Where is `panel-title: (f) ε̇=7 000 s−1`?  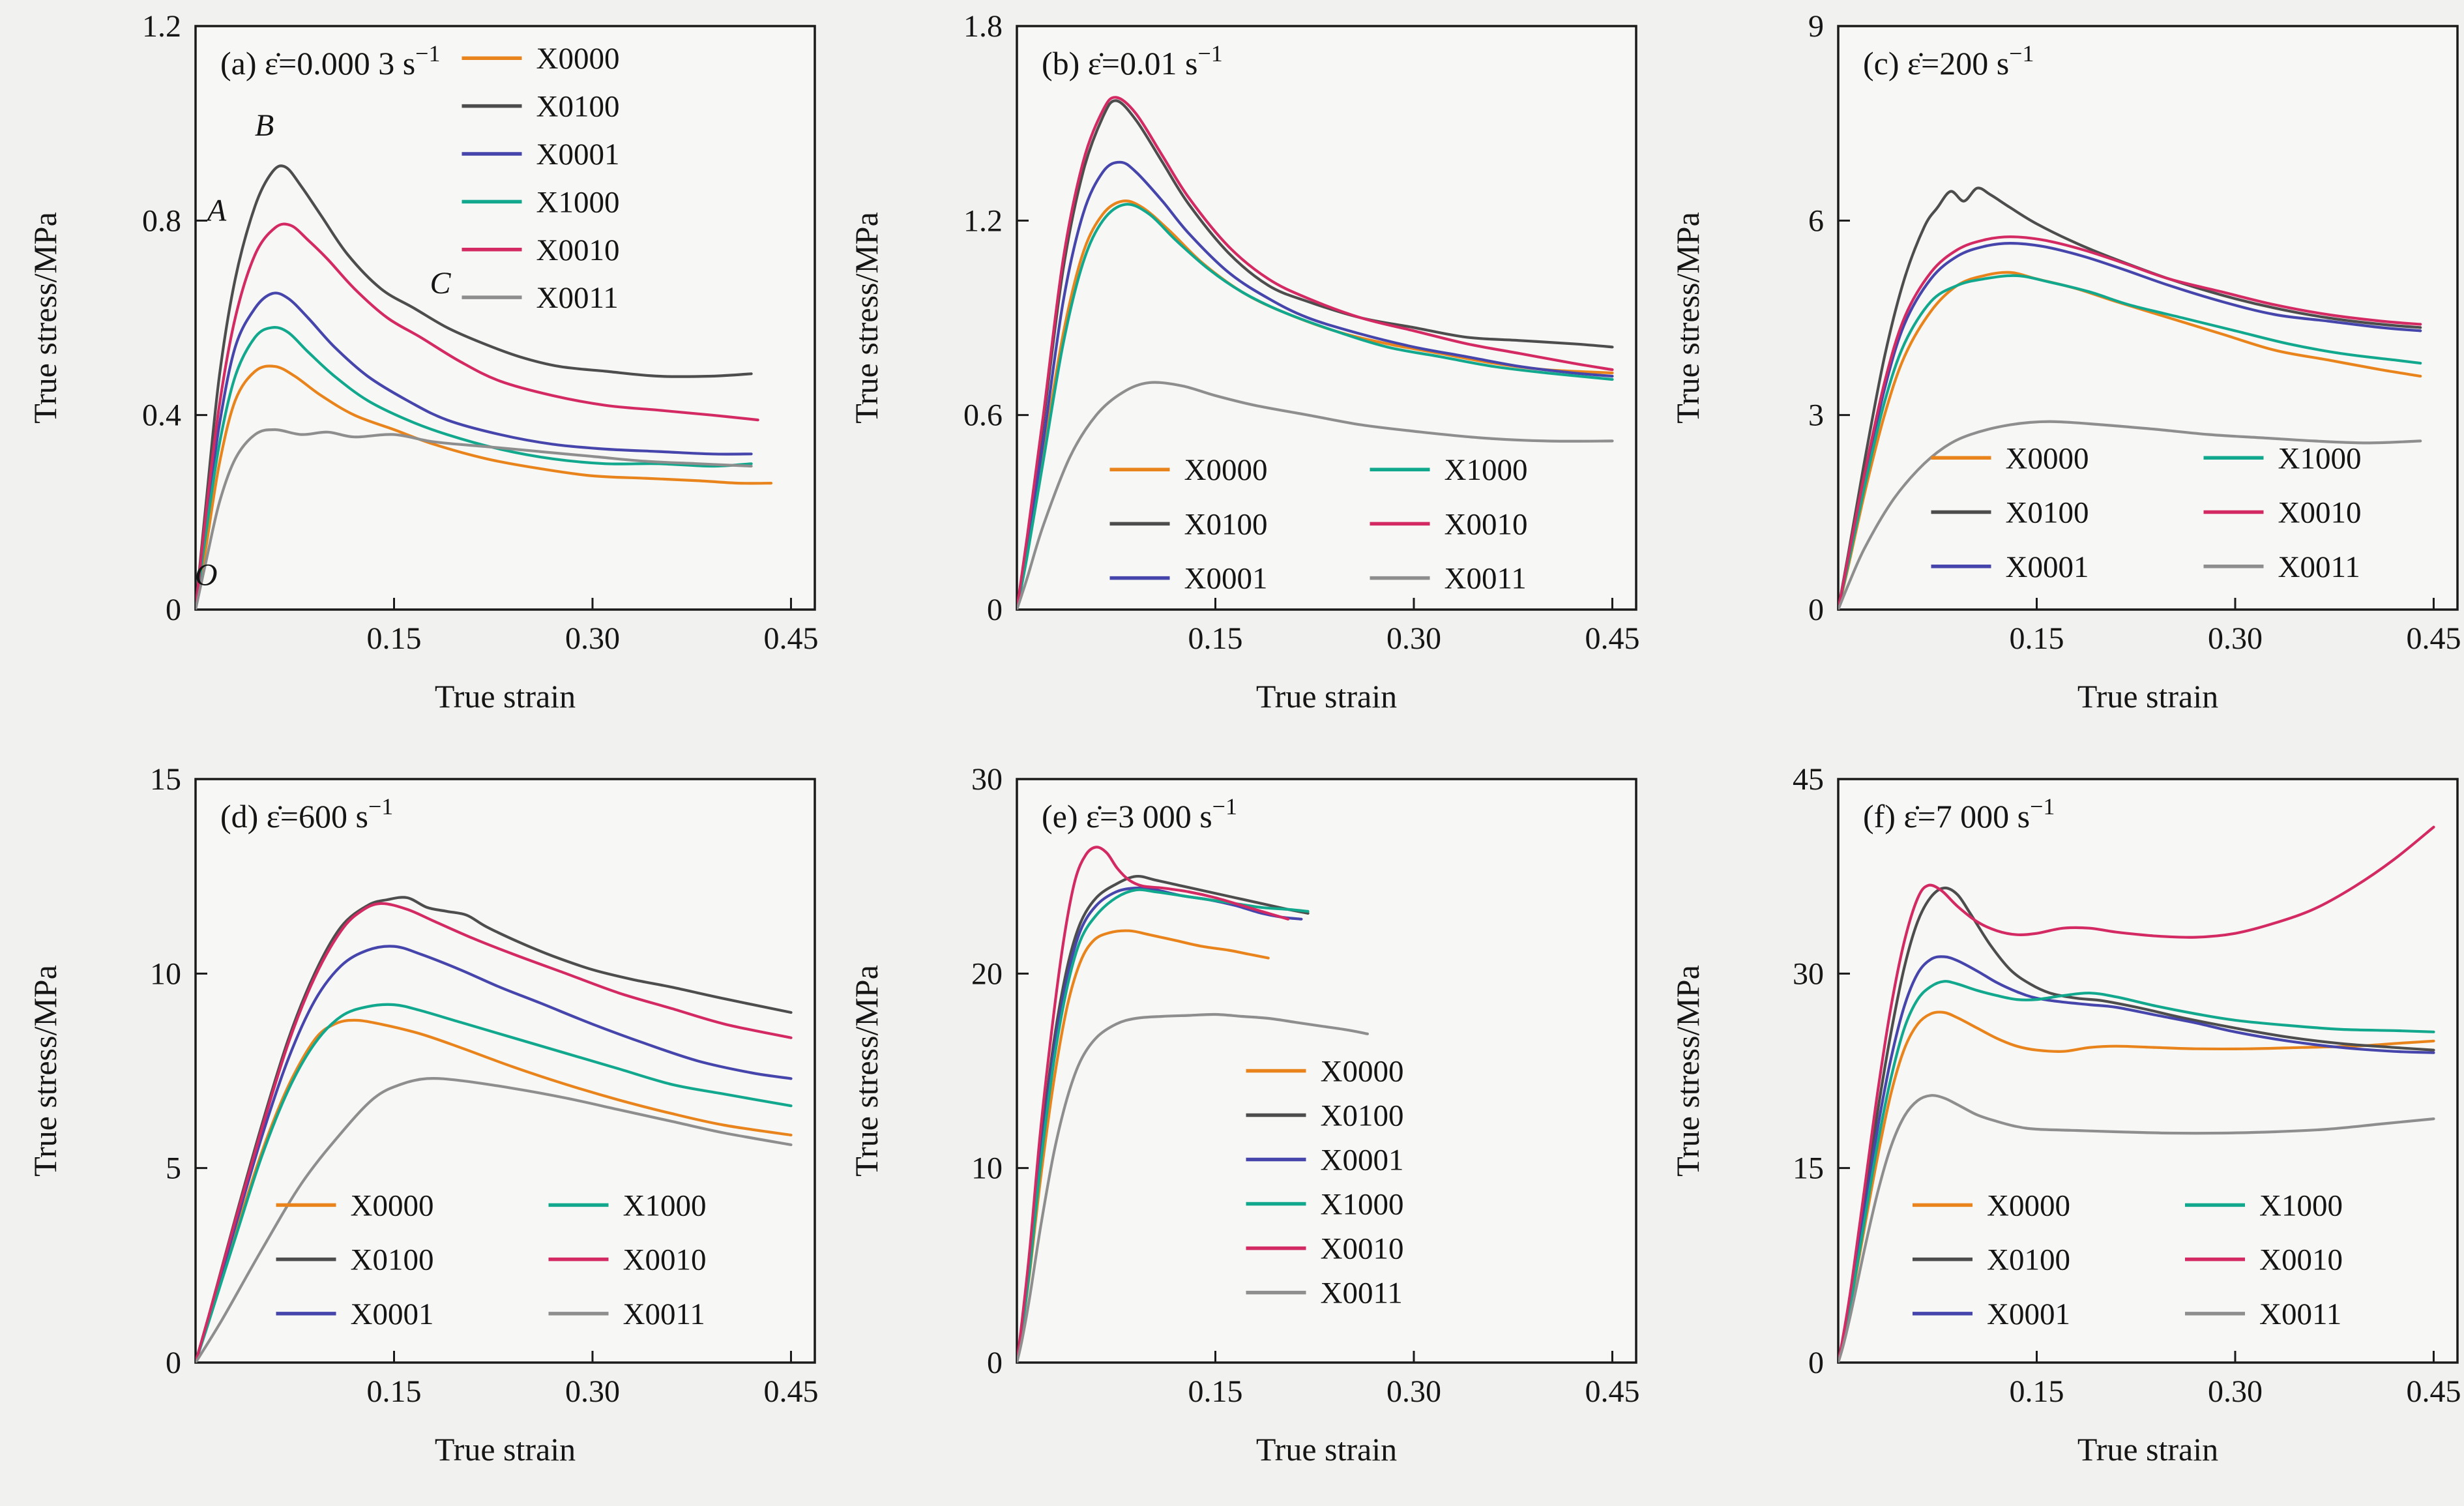
panel-title: (f) ε̇=7 000 s−1 is located at coordinates (1959, 813).